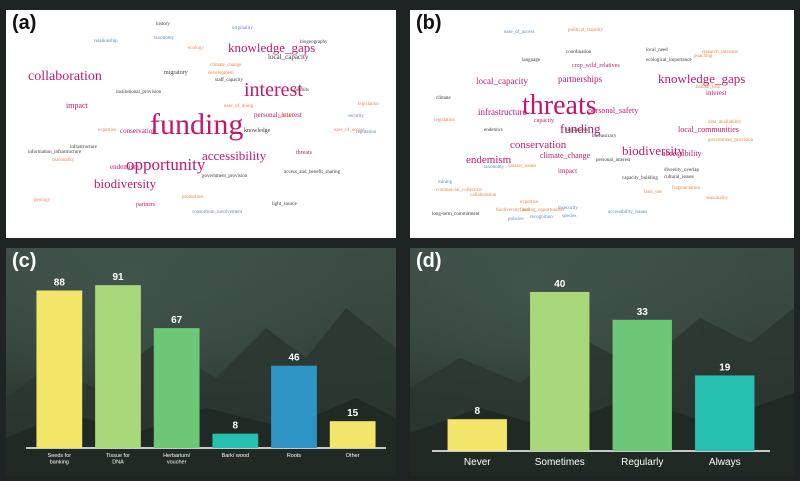  What do you see at coordinates (83, 147) in the screenshot?
I see `word-infrastructure: infrastructure` at bounding box center [83, 147].